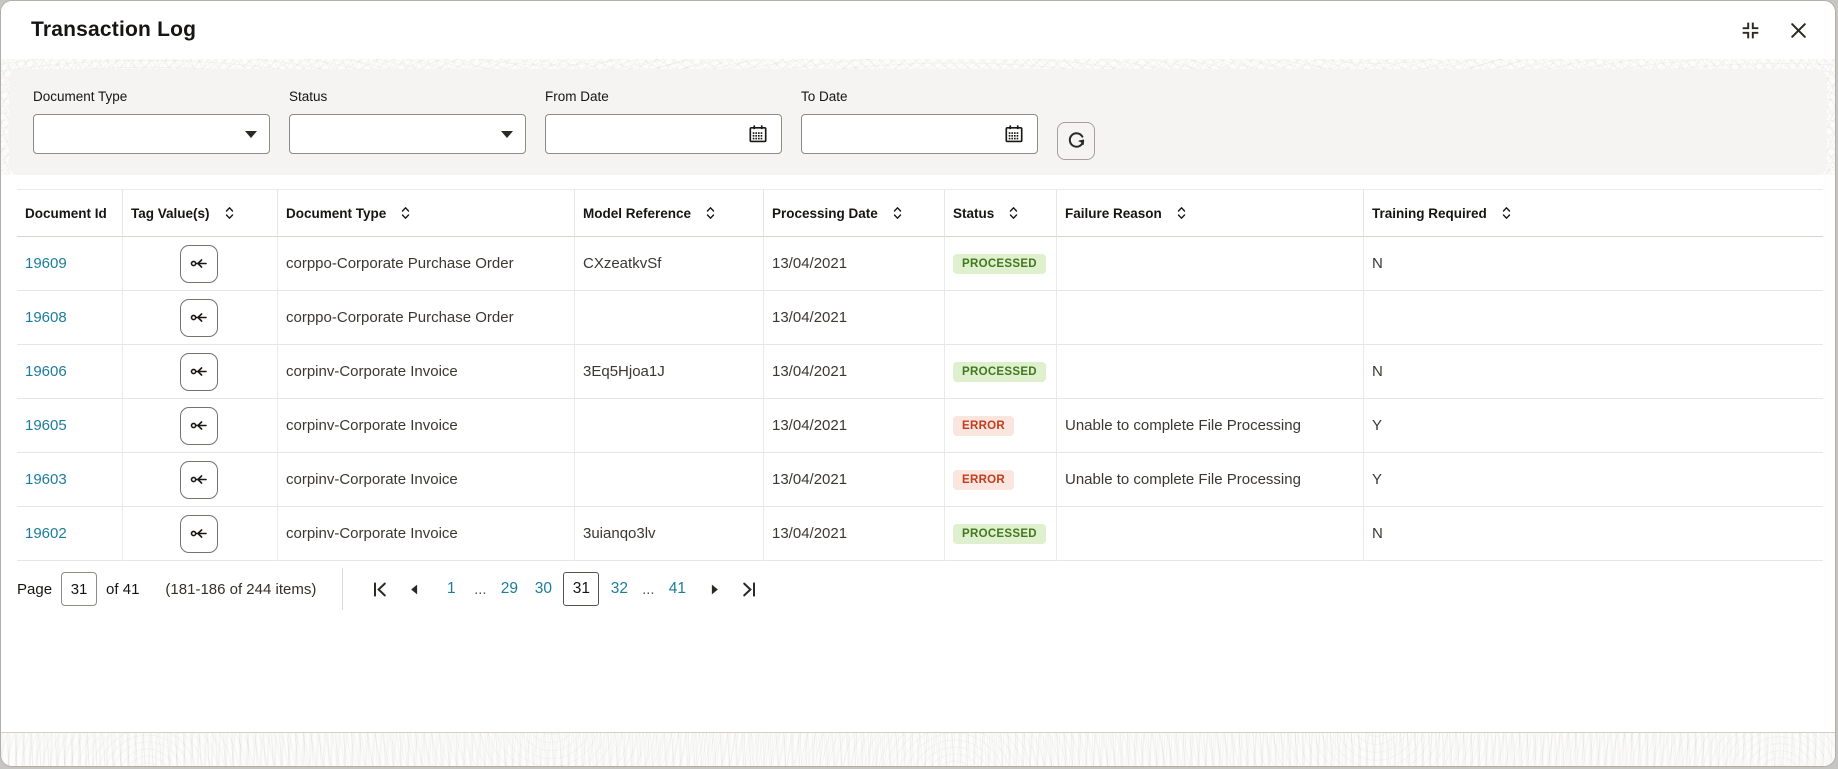 The height and width of the screenshot is (769, 1838). I want to click on document-id-link: 19606, so click(46, 371).